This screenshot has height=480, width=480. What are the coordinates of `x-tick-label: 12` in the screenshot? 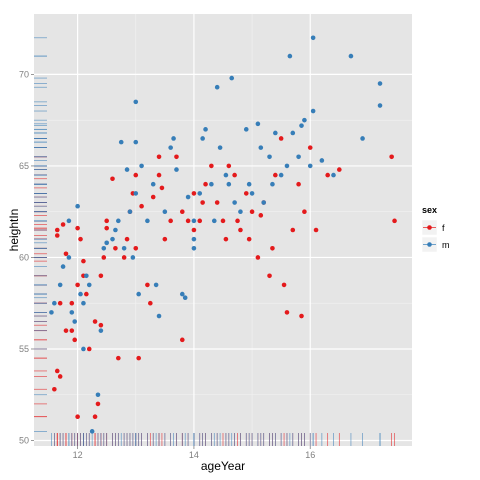 It's located at (78, 455).